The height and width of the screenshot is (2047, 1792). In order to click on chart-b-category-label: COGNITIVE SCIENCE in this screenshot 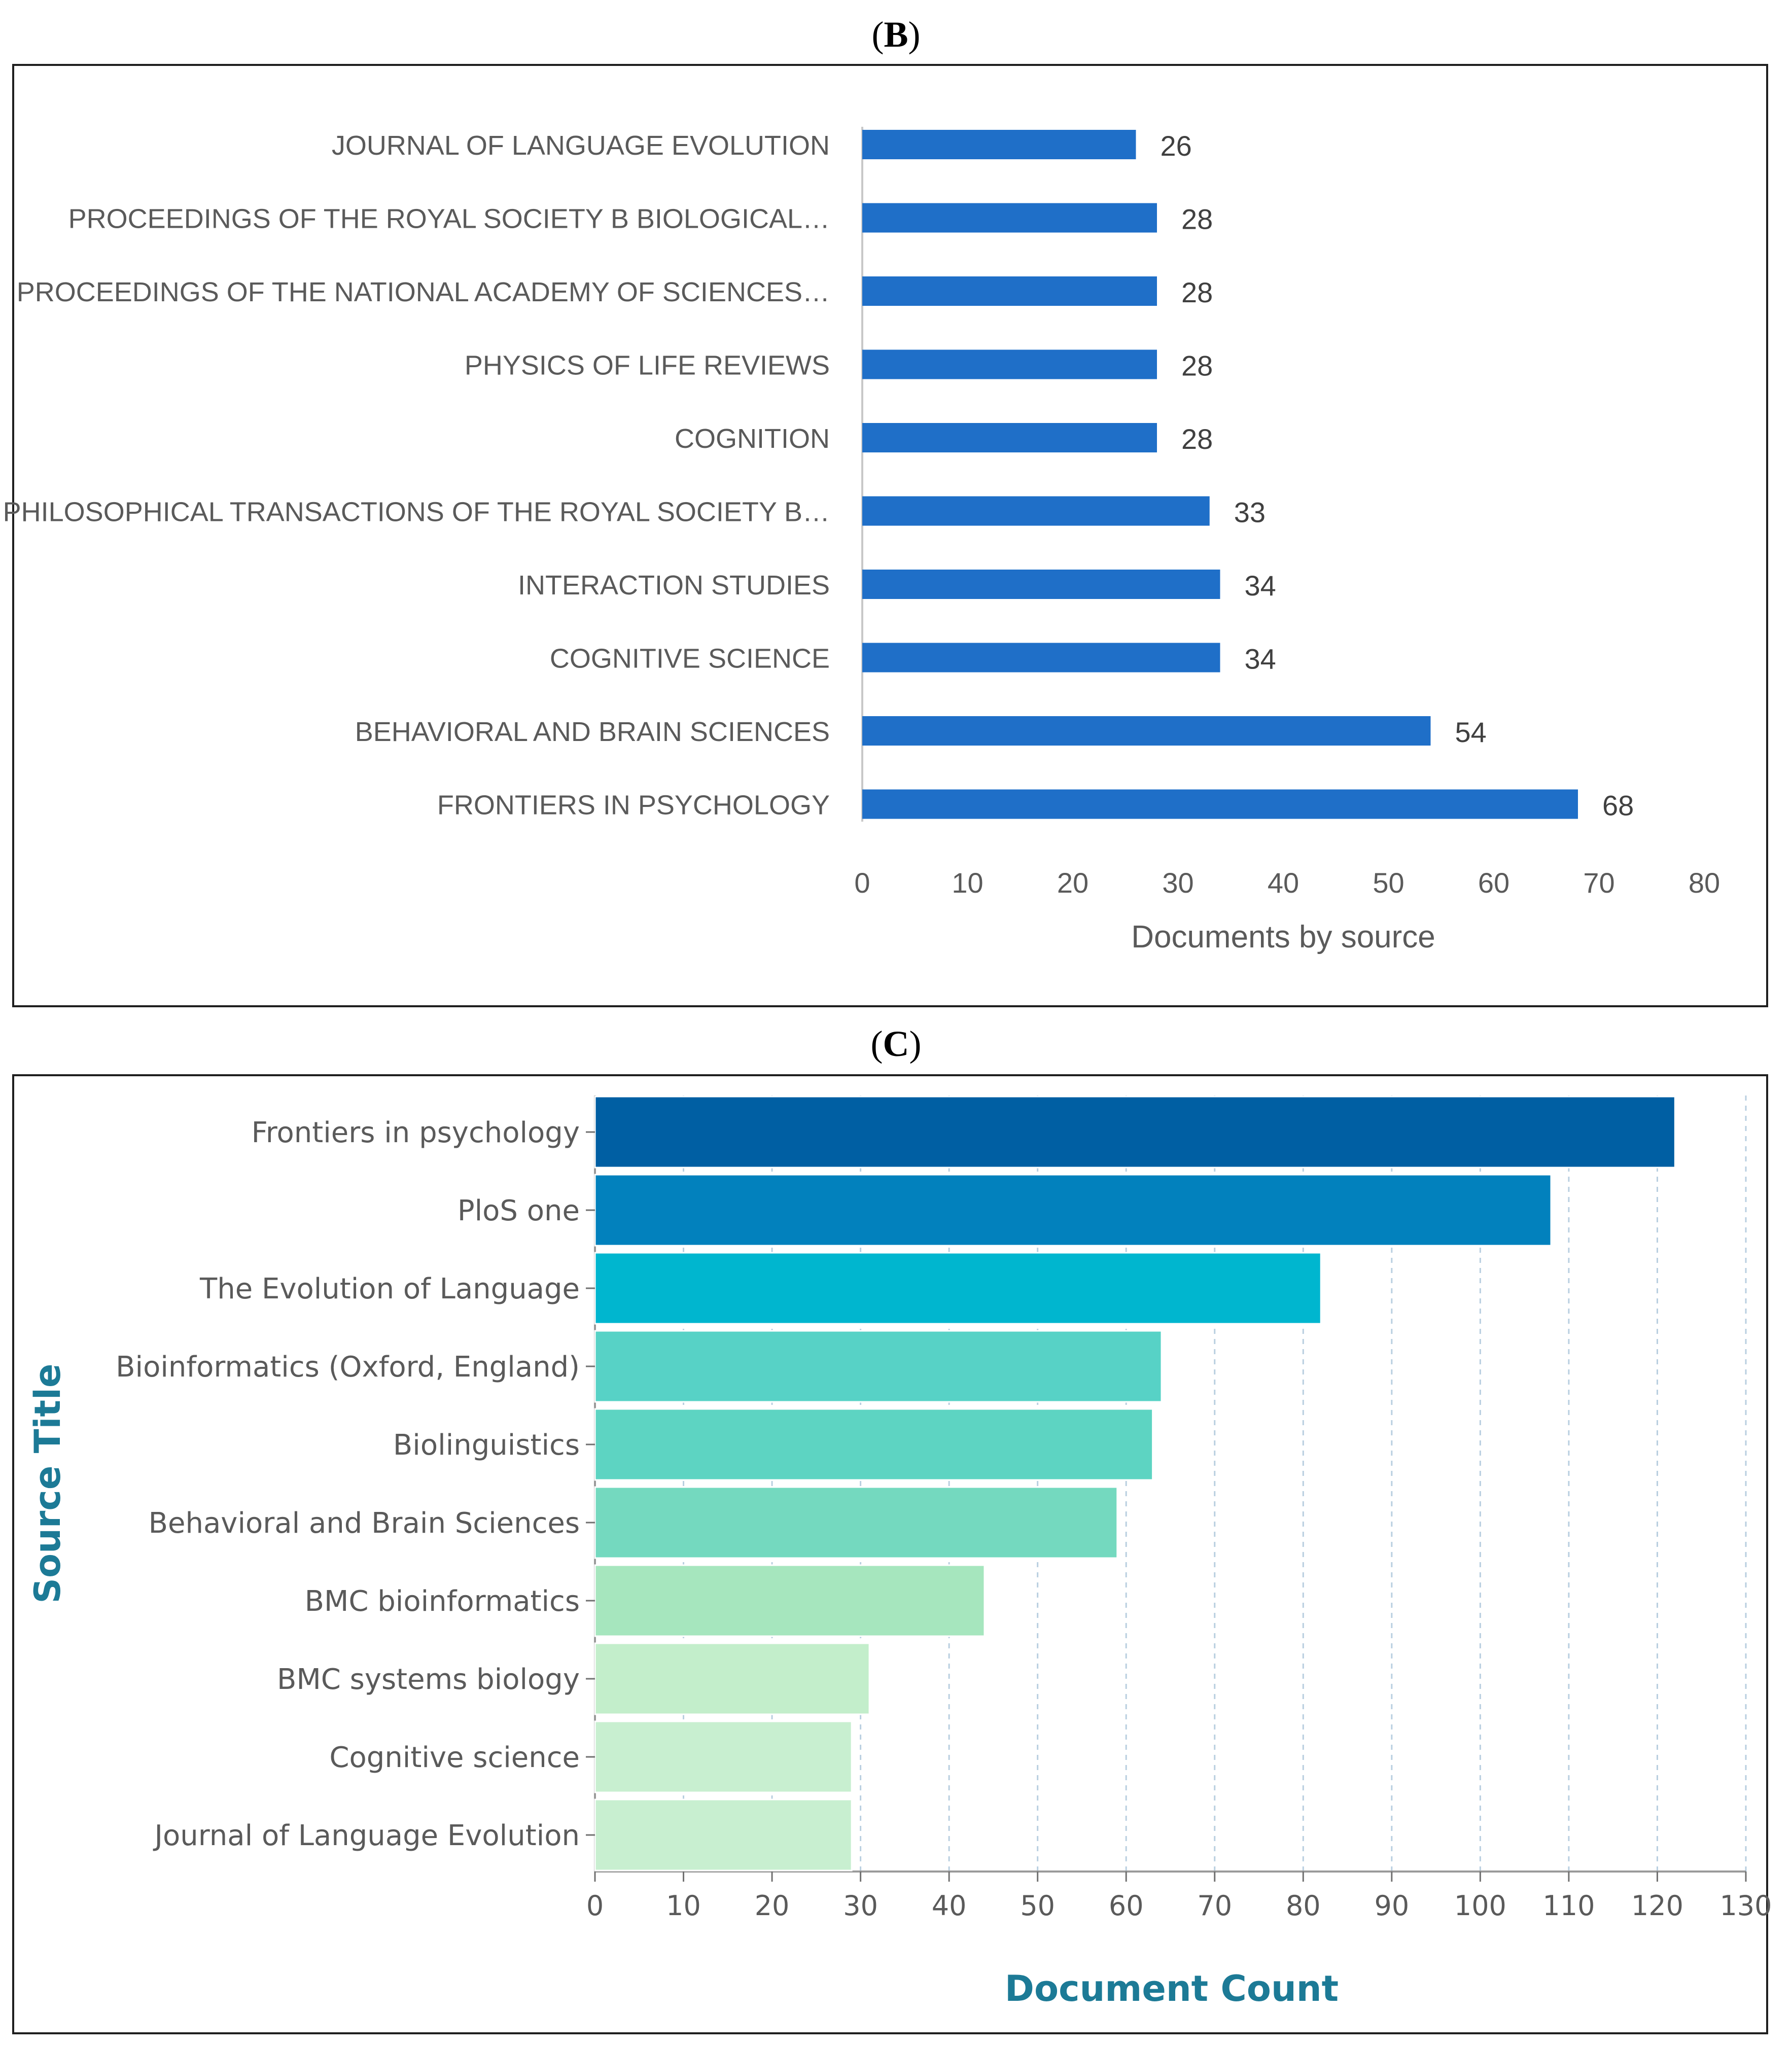, I will do `click(690, 659)`.